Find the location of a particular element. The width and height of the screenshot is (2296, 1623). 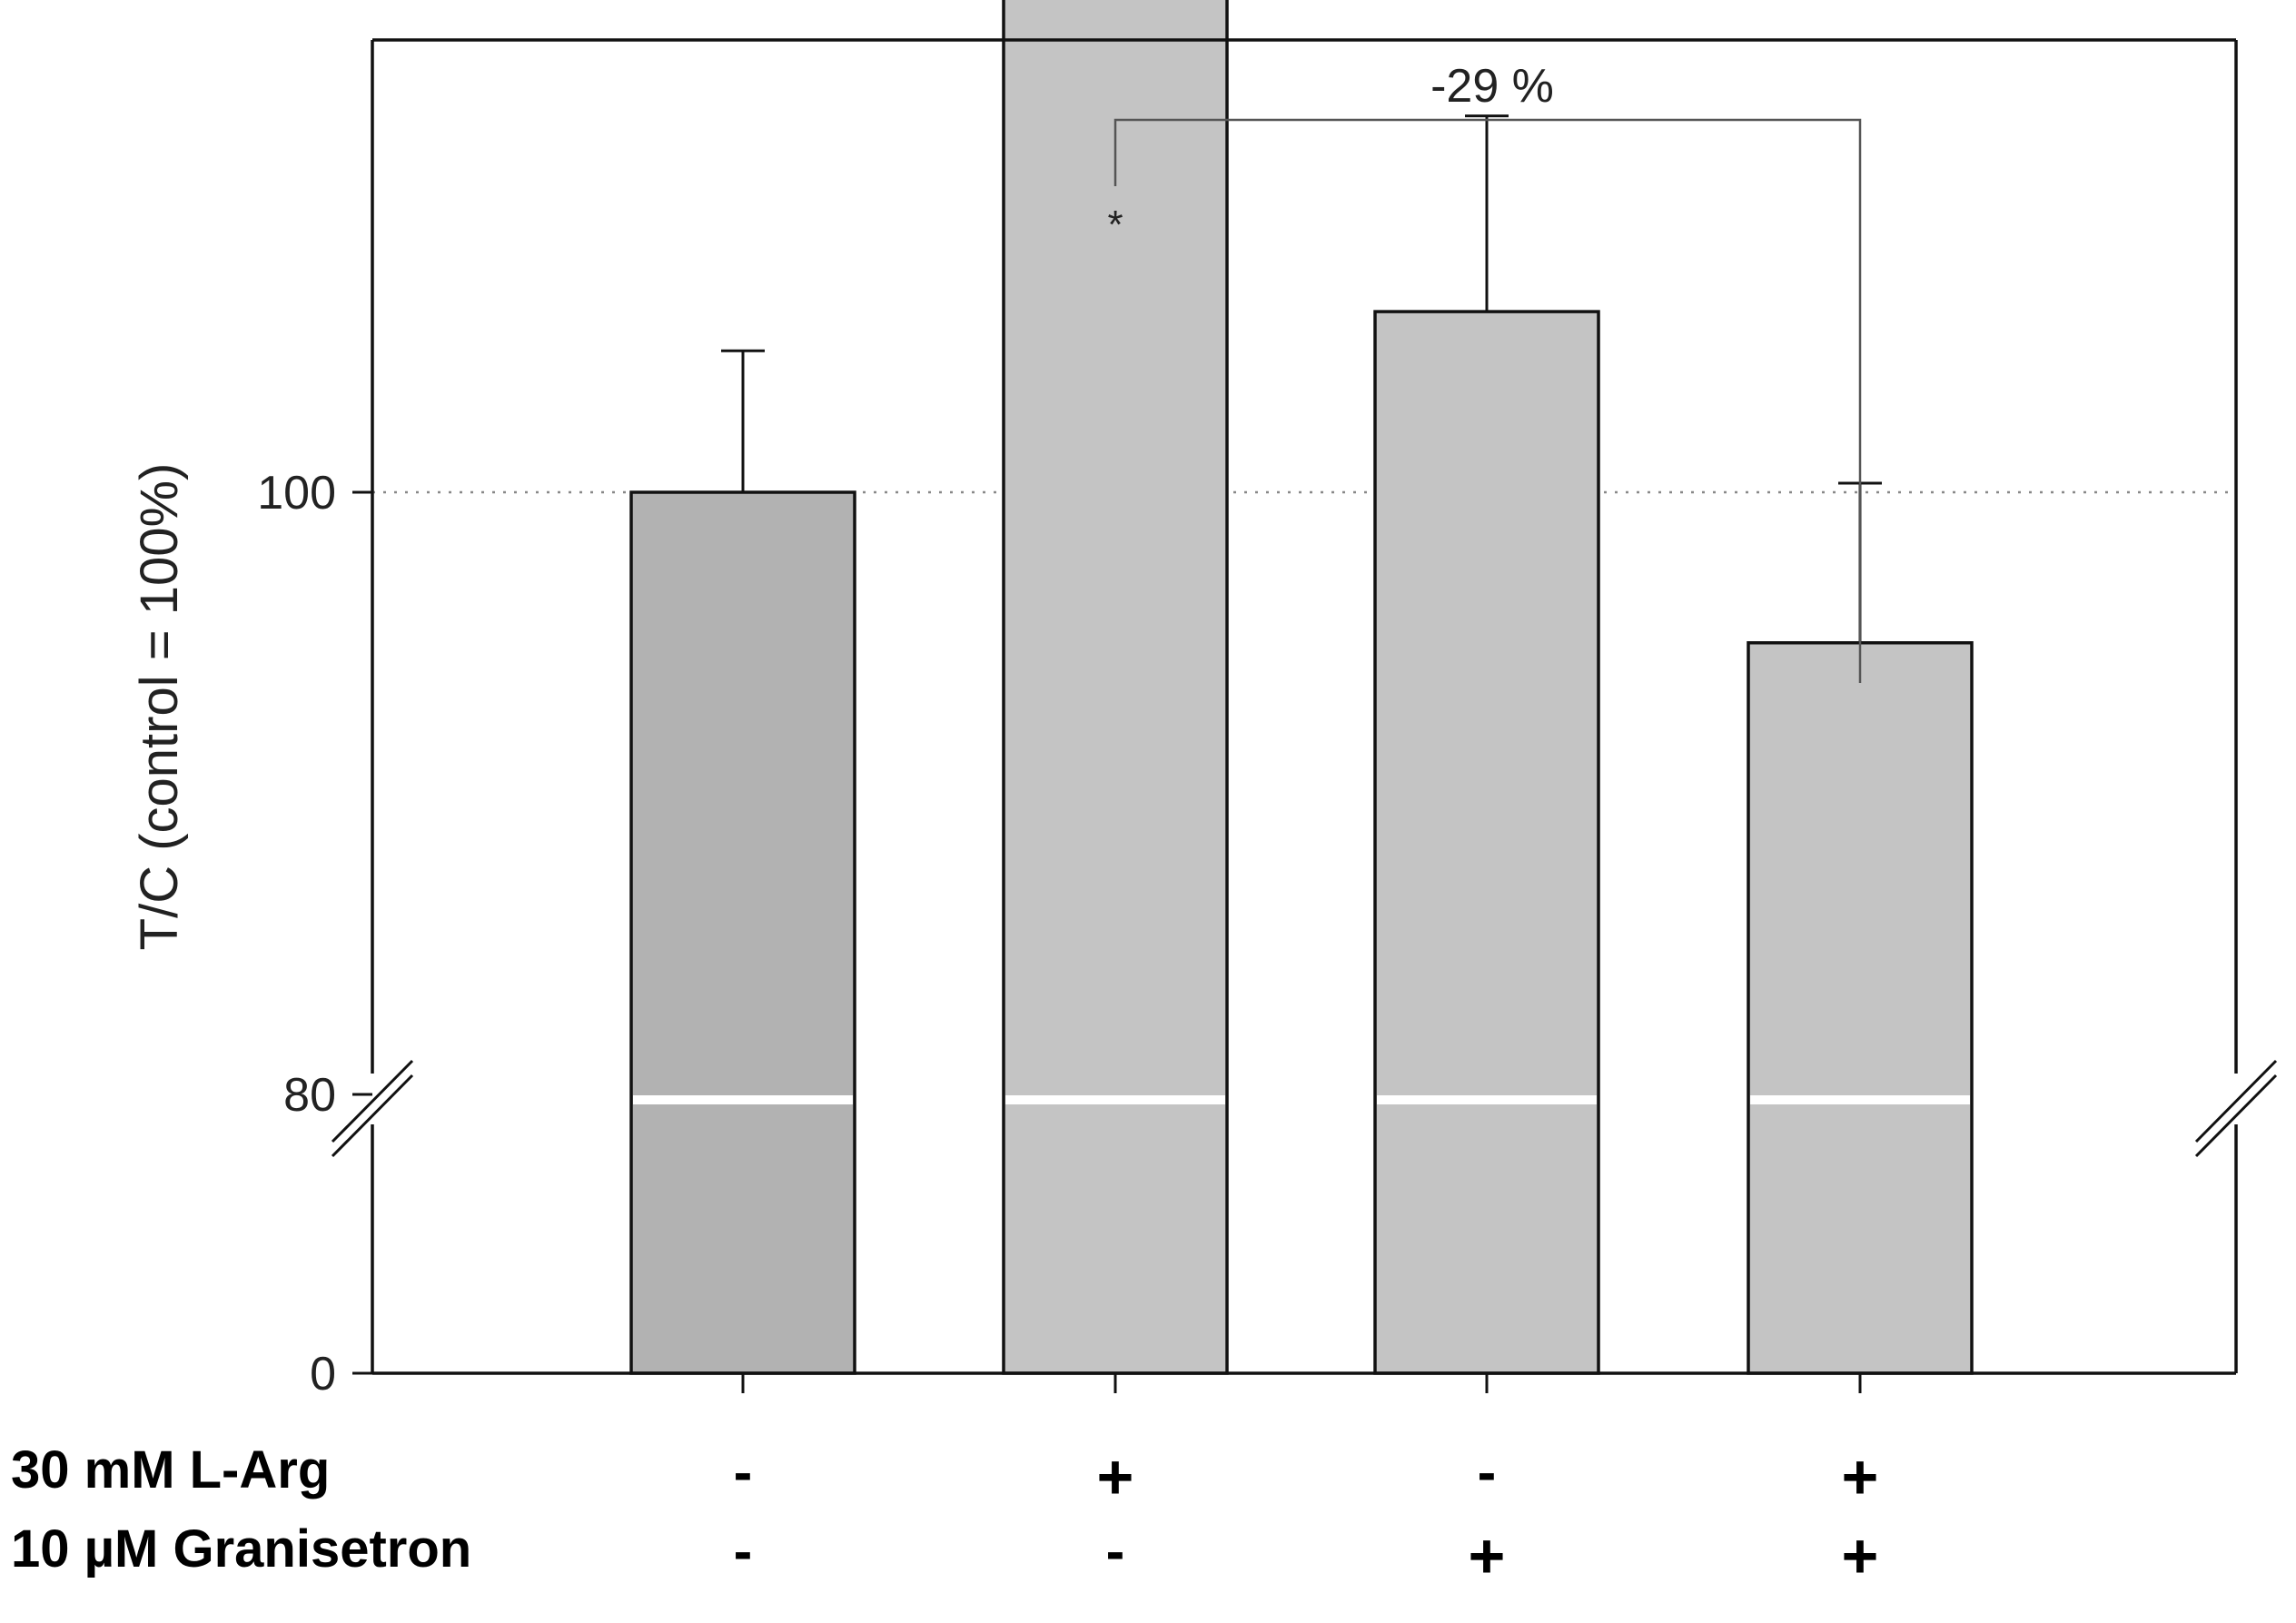

comparison-bracket is located at coordinates (1487, 400).